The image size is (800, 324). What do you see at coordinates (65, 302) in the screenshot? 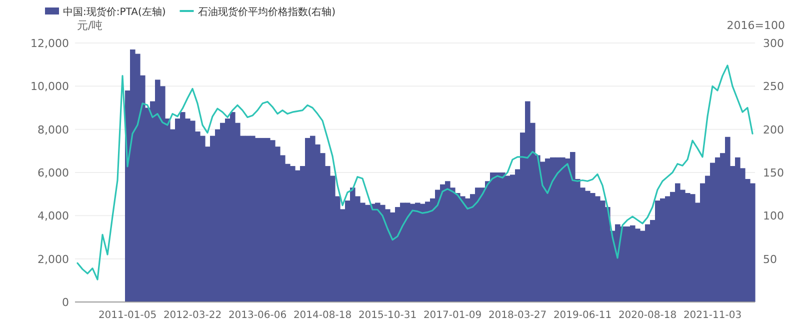
I see `y-tick-label: 0` at bounding box center [65, 302].